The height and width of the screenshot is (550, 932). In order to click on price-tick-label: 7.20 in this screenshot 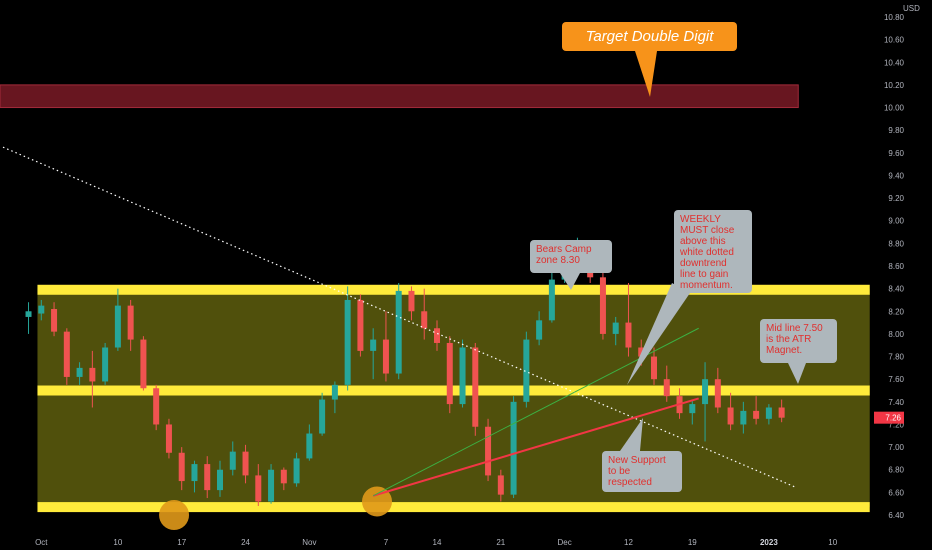, I will do `click(896, 424)`.